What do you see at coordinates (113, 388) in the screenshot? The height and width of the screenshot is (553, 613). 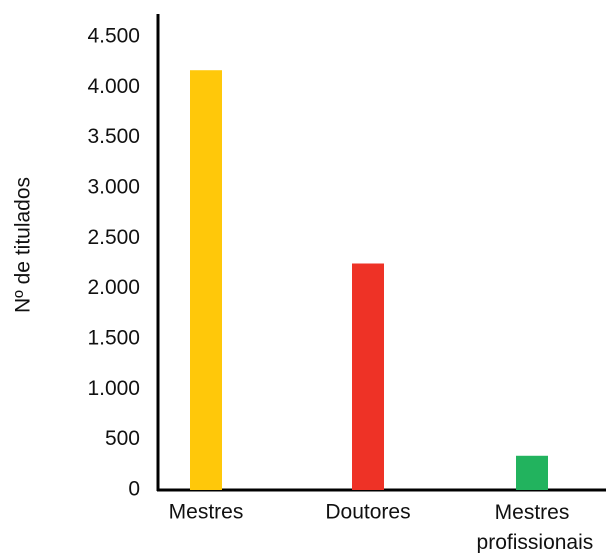 I see `y-tick-label: 1.000` at bounding box center [113, 388].